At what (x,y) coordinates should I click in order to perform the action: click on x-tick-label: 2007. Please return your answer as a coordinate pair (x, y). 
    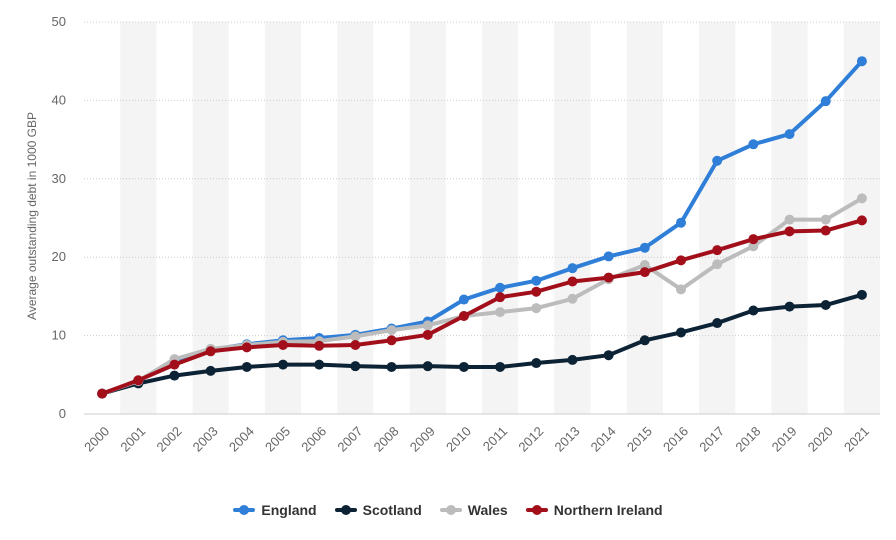
    Looking at the image, I should click on (349, 439).